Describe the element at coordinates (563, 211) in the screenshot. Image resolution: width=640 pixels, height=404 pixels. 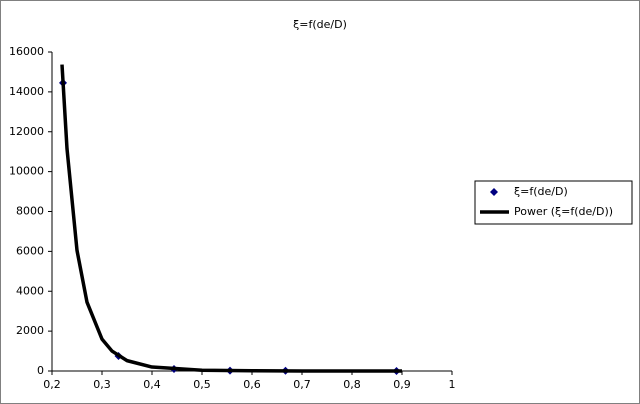
I see `legend-label: Power (ξ=f(de/D))` at that location.